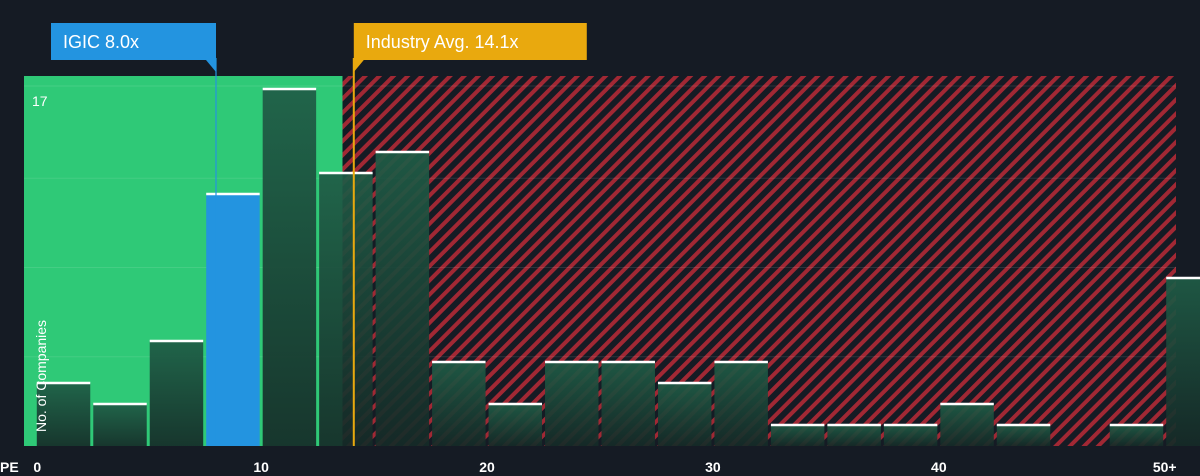 The height and width of the screenshot is (476, 1200). Describe the element at coordinates (487, 467) in the screenshot. I see `x-tick-label: 20` at that location.